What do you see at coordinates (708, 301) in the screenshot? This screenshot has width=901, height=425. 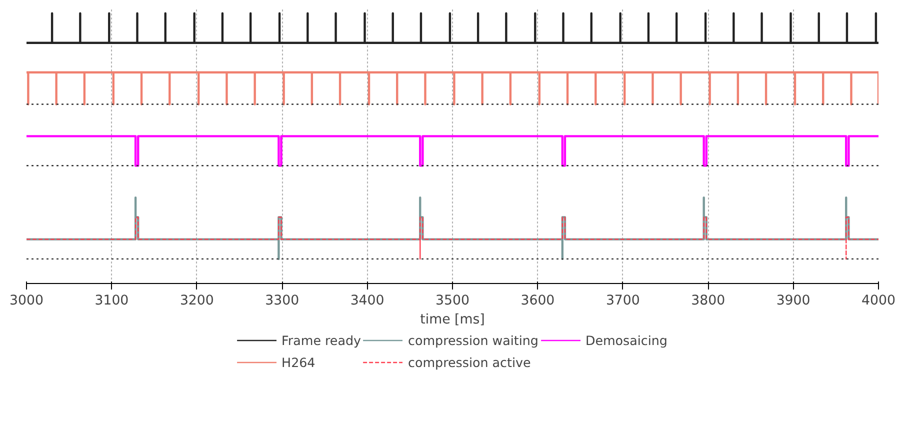 I see `x-tick-label: 3800` at bounding box center [708, 301].